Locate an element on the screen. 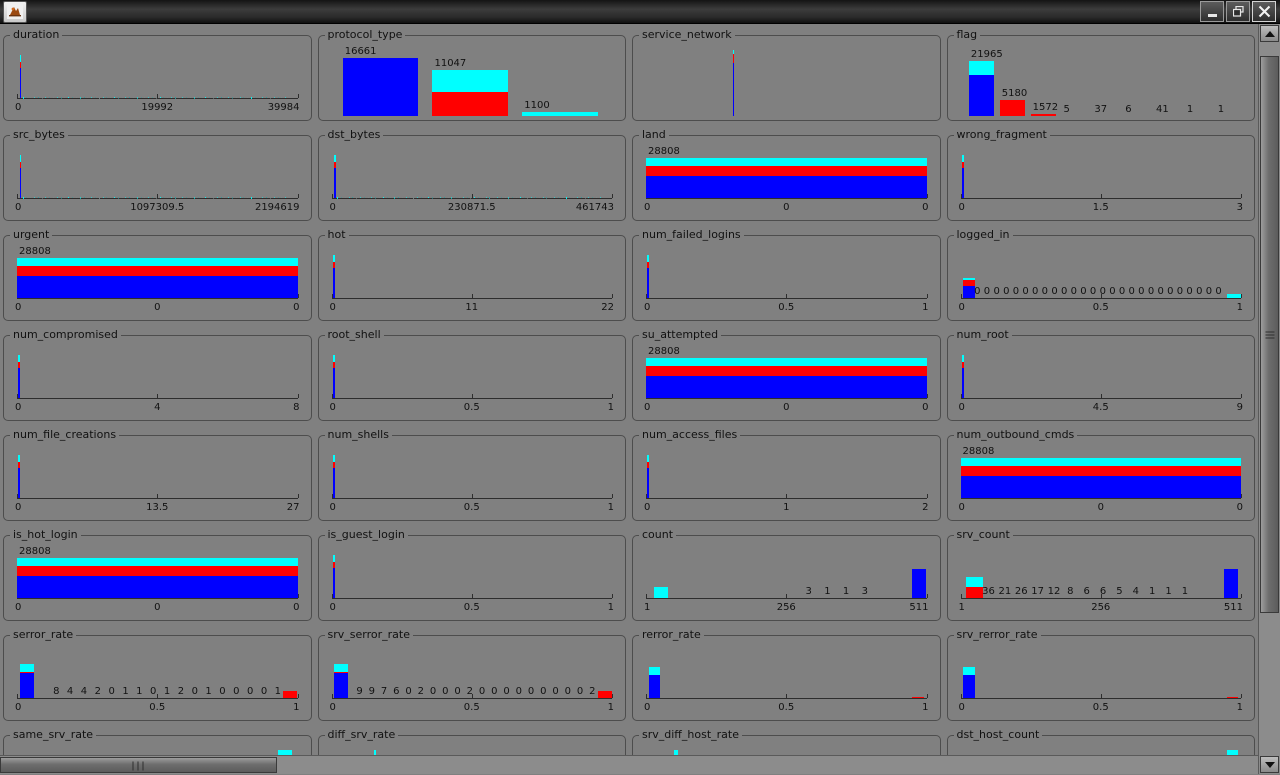 The image size is (1280, 775). attribute-panel: logged_in 0 0.5 1 0 0 0 0 0 0 0 0 0 0 0 0 0 0 0 0 0 0 0 0 0 0 0 0 0 0 is located at coordinates (1100, 274).